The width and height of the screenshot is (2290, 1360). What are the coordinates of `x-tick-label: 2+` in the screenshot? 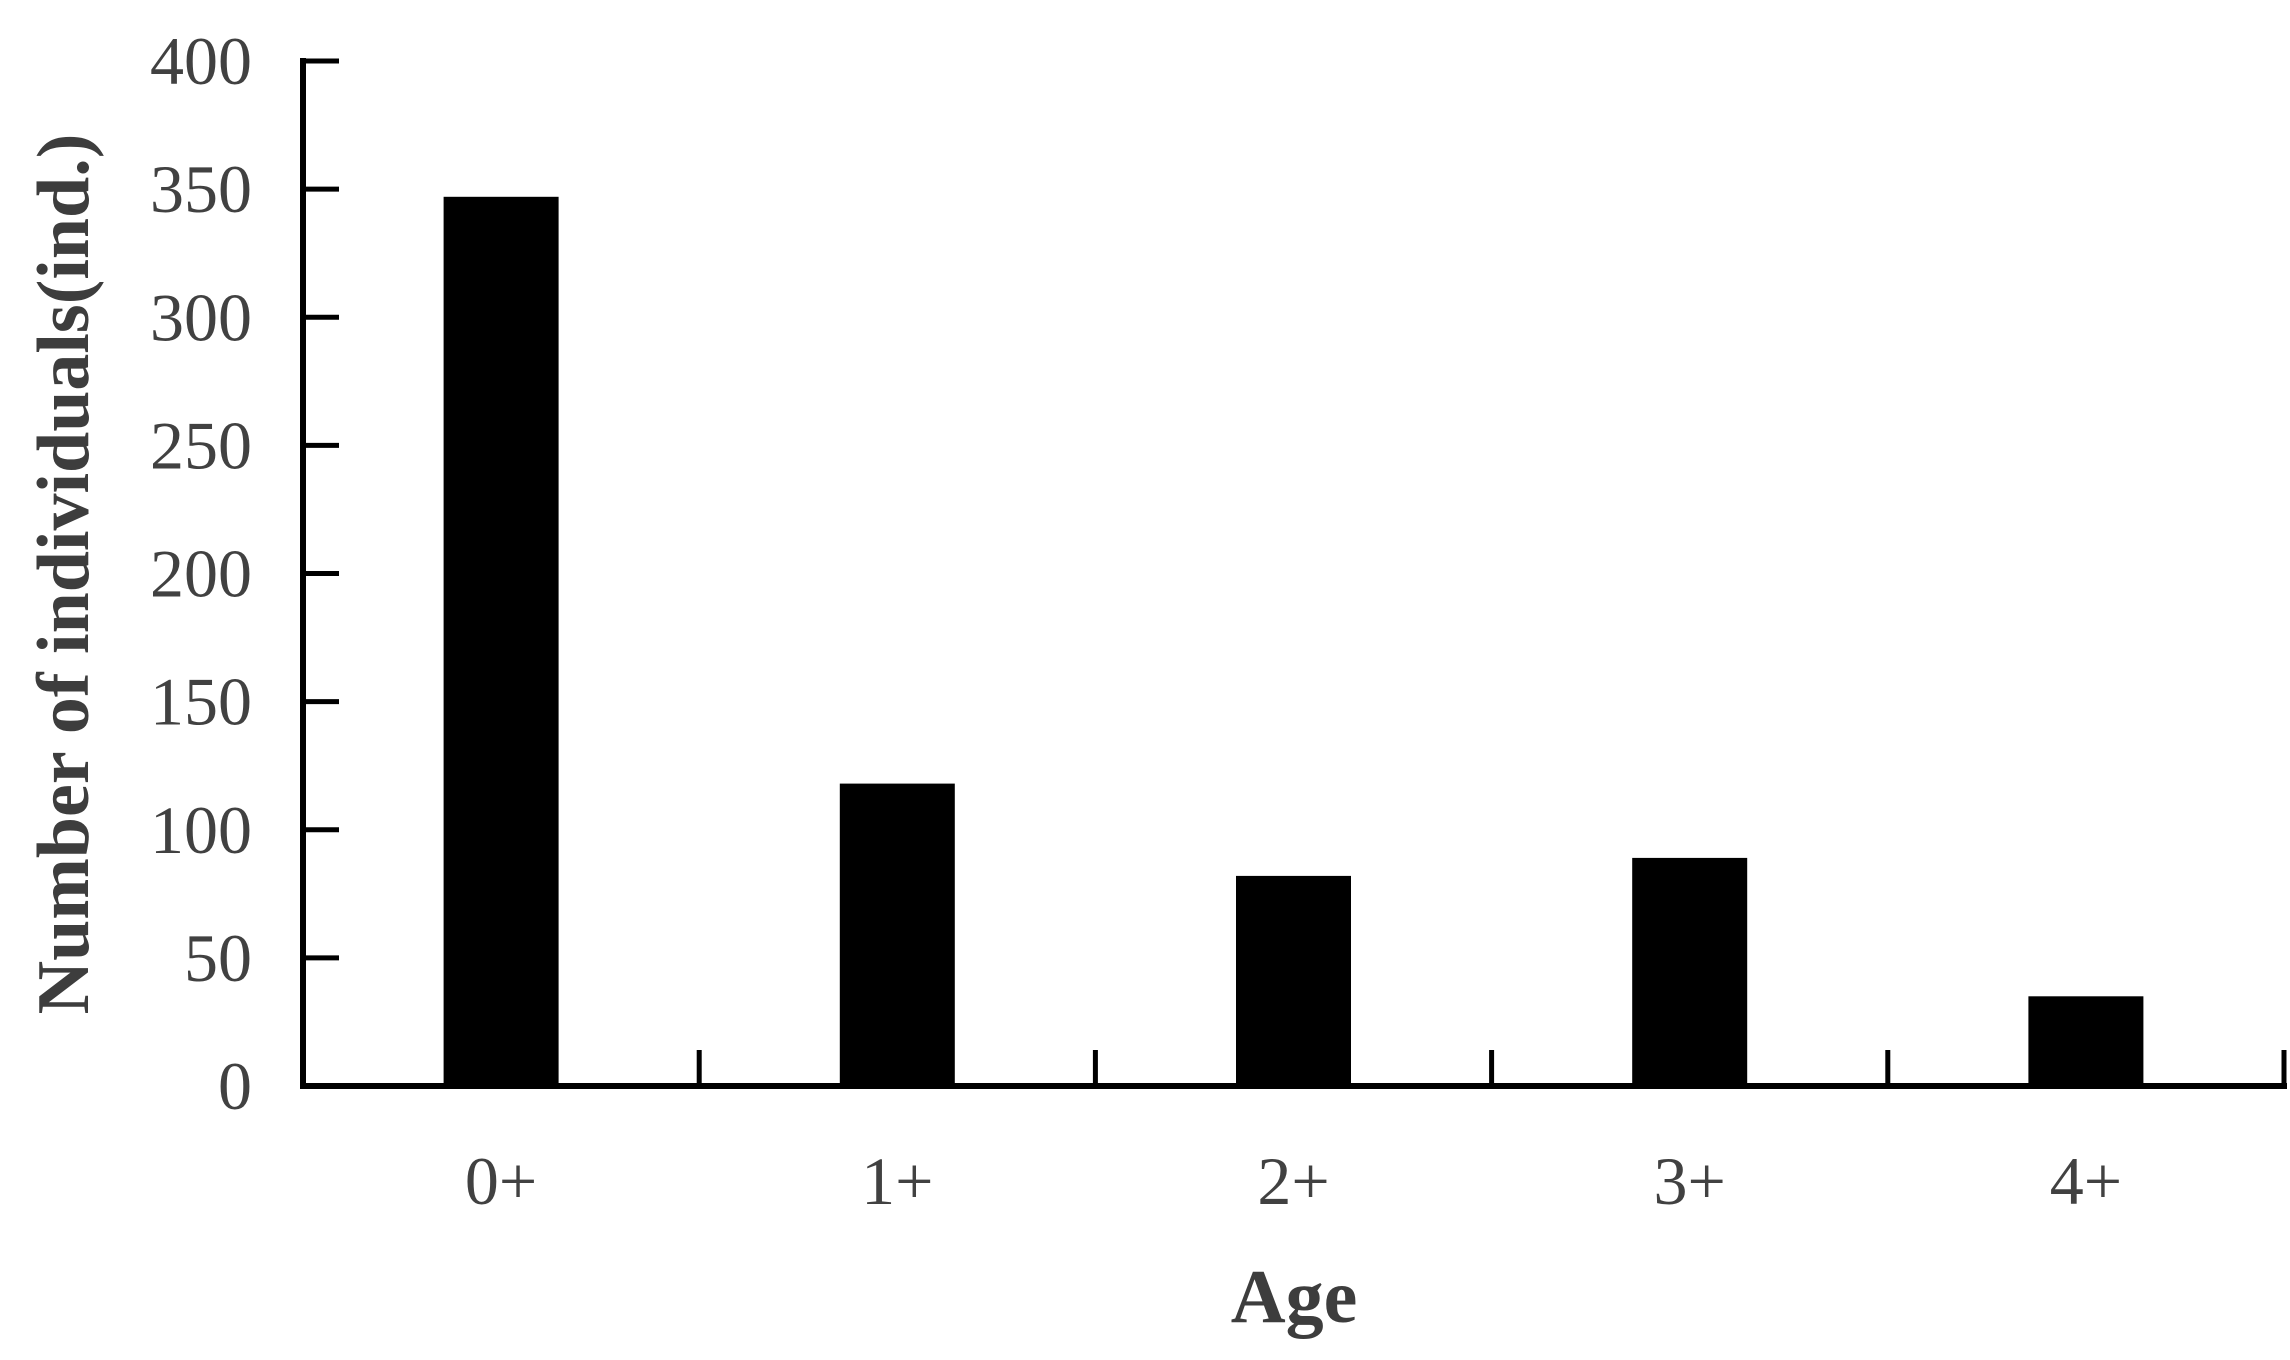 It's located at (1293, 1181).